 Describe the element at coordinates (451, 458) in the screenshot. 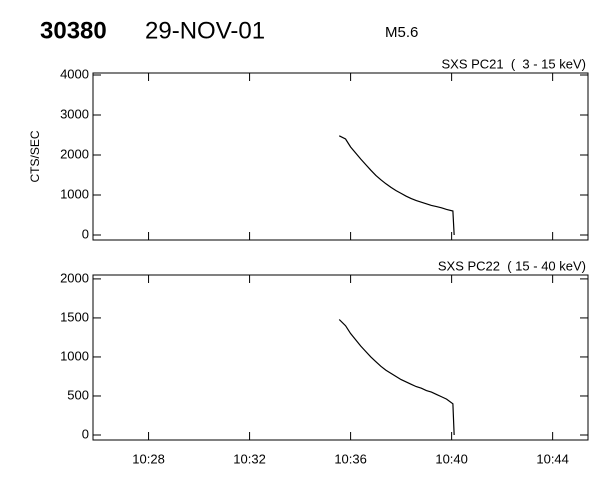

I see `x-tick-label: 10:40` at that location.